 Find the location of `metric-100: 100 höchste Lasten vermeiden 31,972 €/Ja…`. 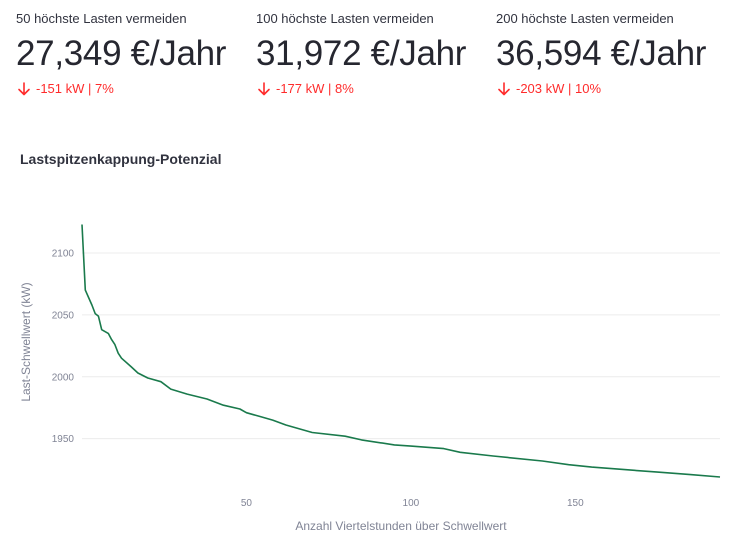

metric-100: 100 höchste Lasten vermeiden 31,972 €/Ja… is located at coordinates (371, 54).